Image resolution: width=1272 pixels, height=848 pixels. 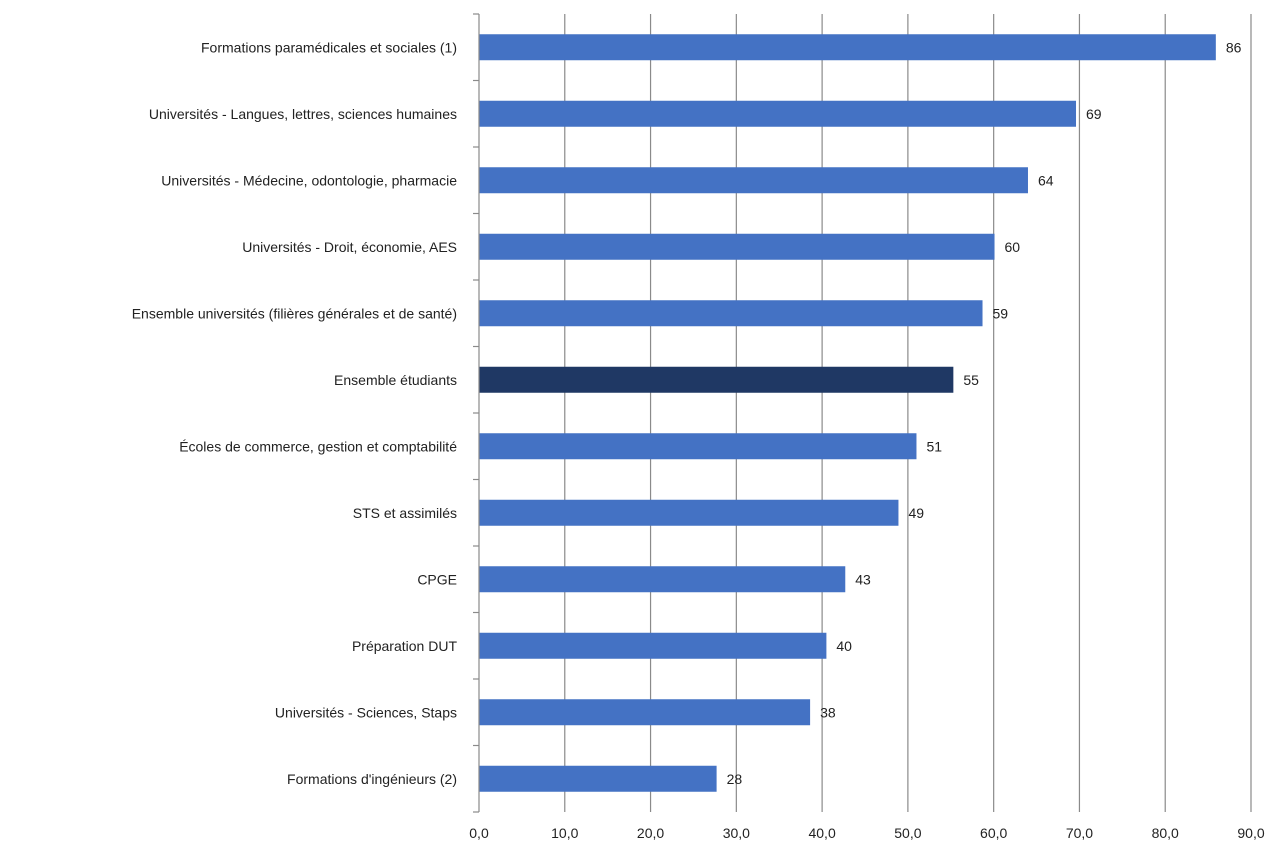 I want to click on value-label: 64, so click(x=1046, y=180).